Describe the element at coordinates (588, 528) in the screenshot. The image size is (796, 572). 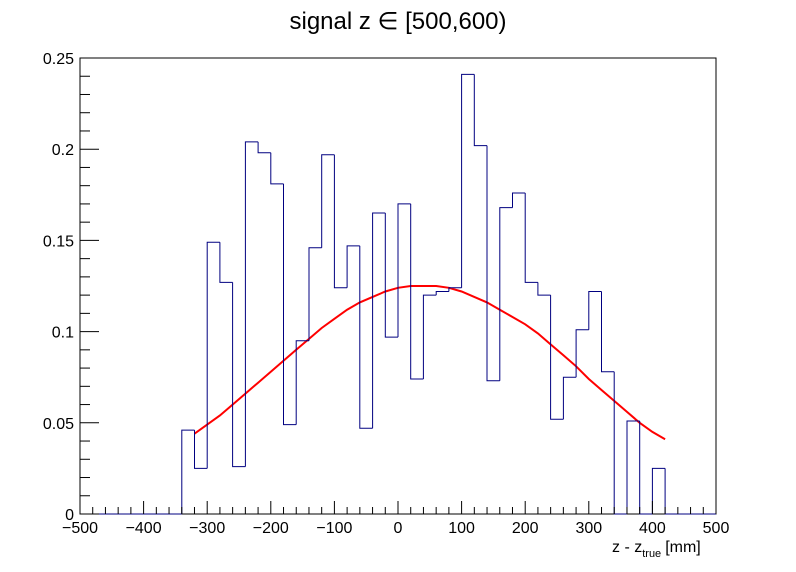
I see `x-tick-label: 300` at that location.